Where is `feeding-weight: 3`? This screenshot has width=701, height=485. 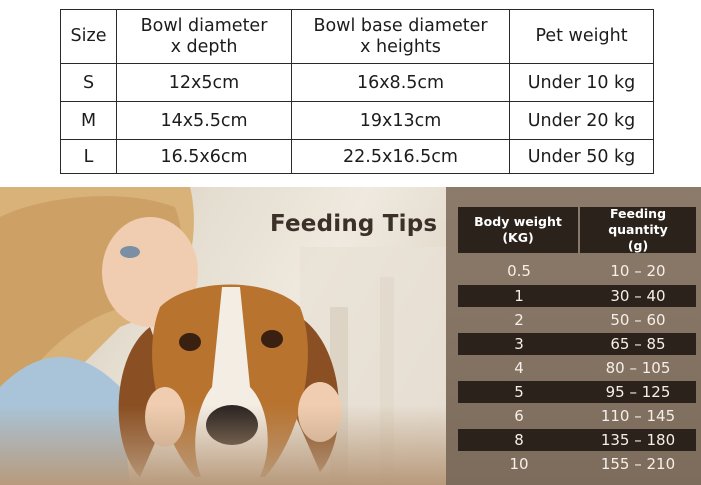
feeding-weight: 3 is located at coordinates (519, 344).